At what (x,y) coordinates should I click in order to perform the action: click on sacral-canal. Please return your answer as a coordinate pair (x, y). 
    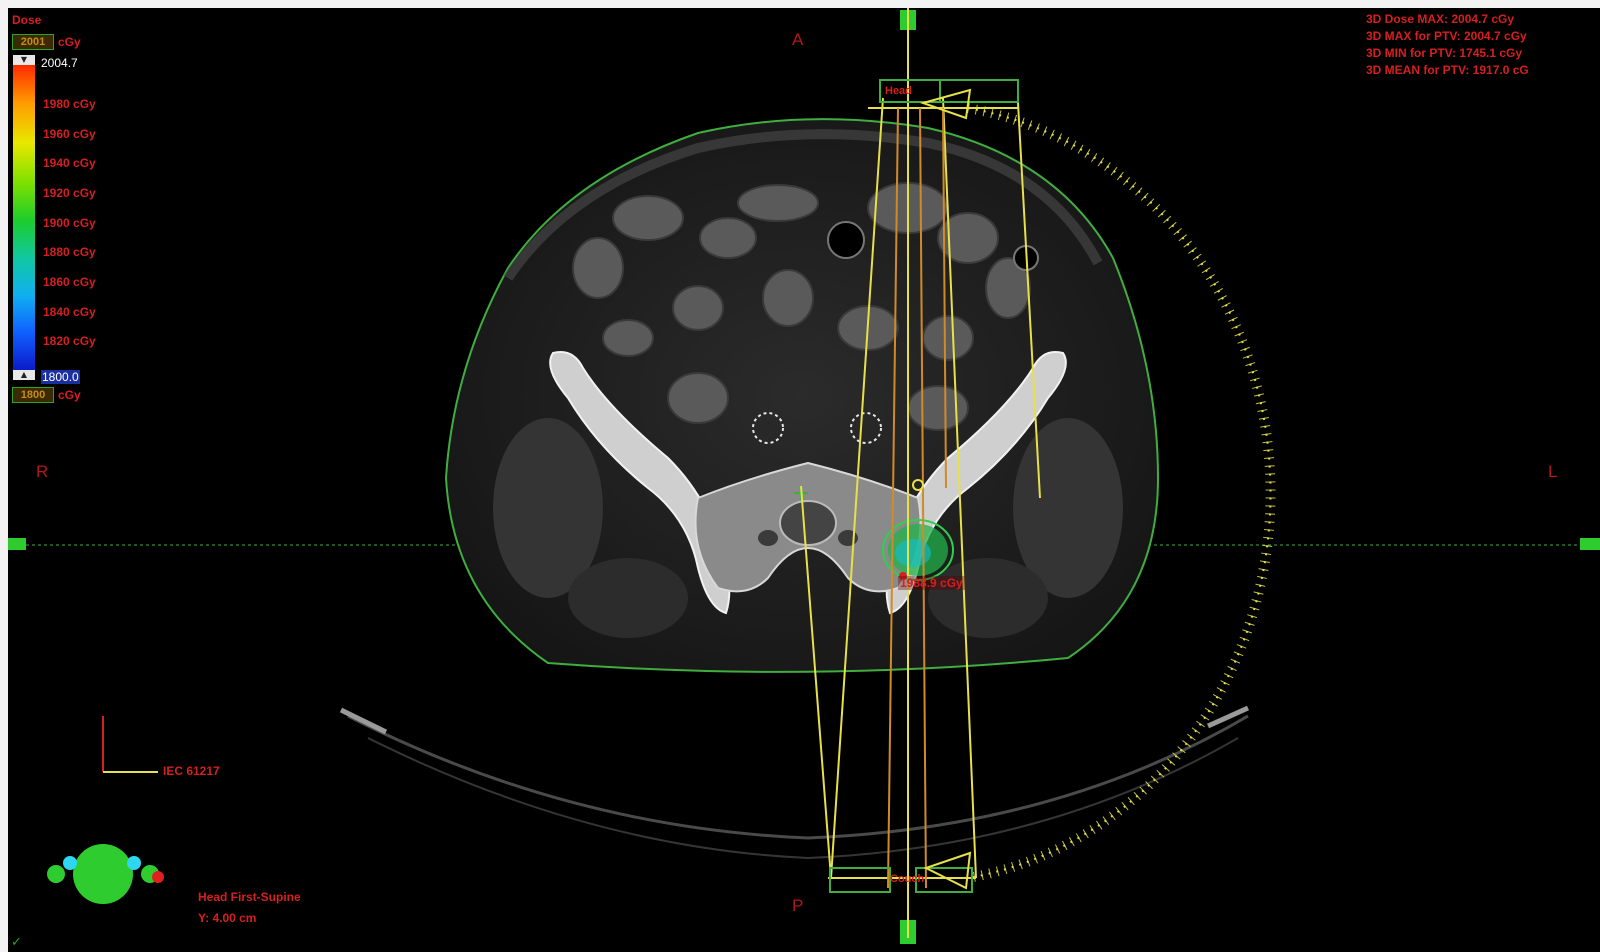
    Looking at the image, I should click on (808, 523).